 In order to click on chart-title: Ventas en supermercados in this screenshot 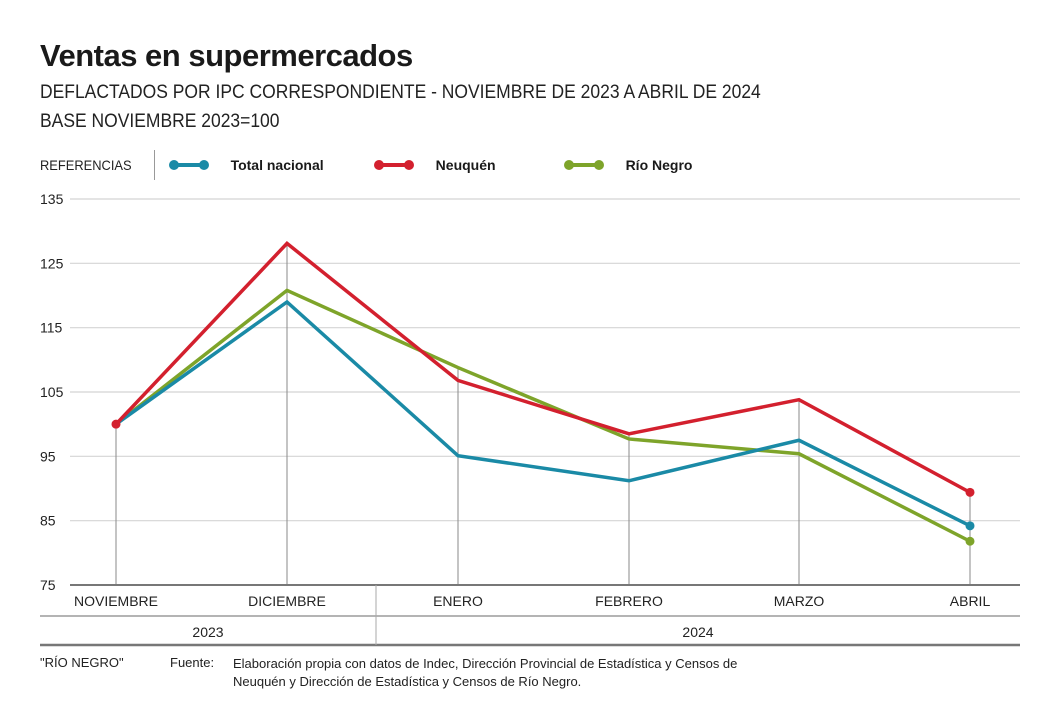, I will do `click(226, 55)`.